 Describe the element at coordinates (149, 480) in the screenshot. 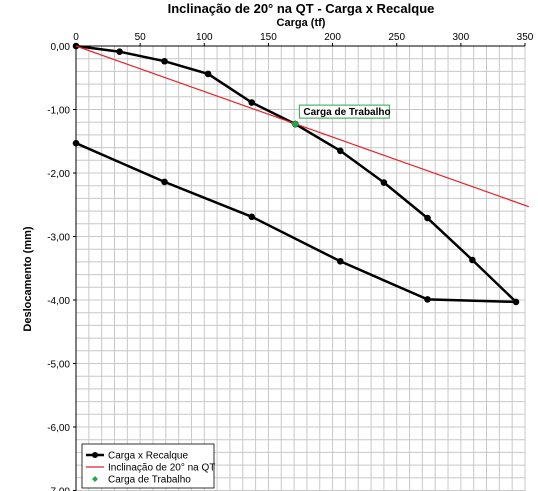

I see `legend-entry: Carga de Trabalho` at that location.